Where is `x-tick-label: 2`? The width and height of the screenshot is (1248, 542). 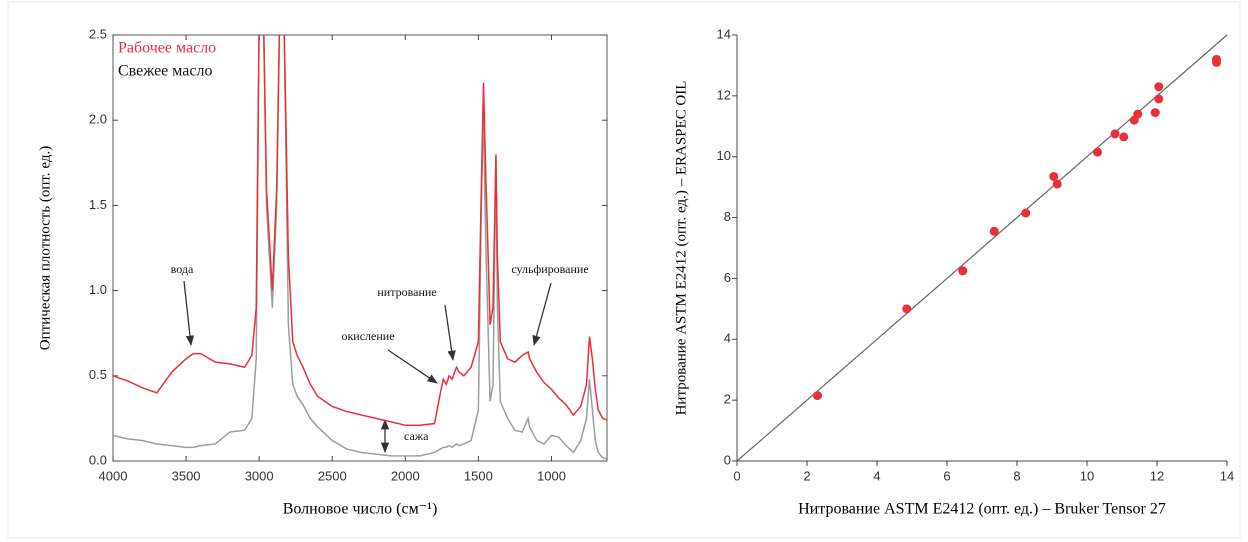
x-tick-label: 2 is located at coordinates (806, 475).